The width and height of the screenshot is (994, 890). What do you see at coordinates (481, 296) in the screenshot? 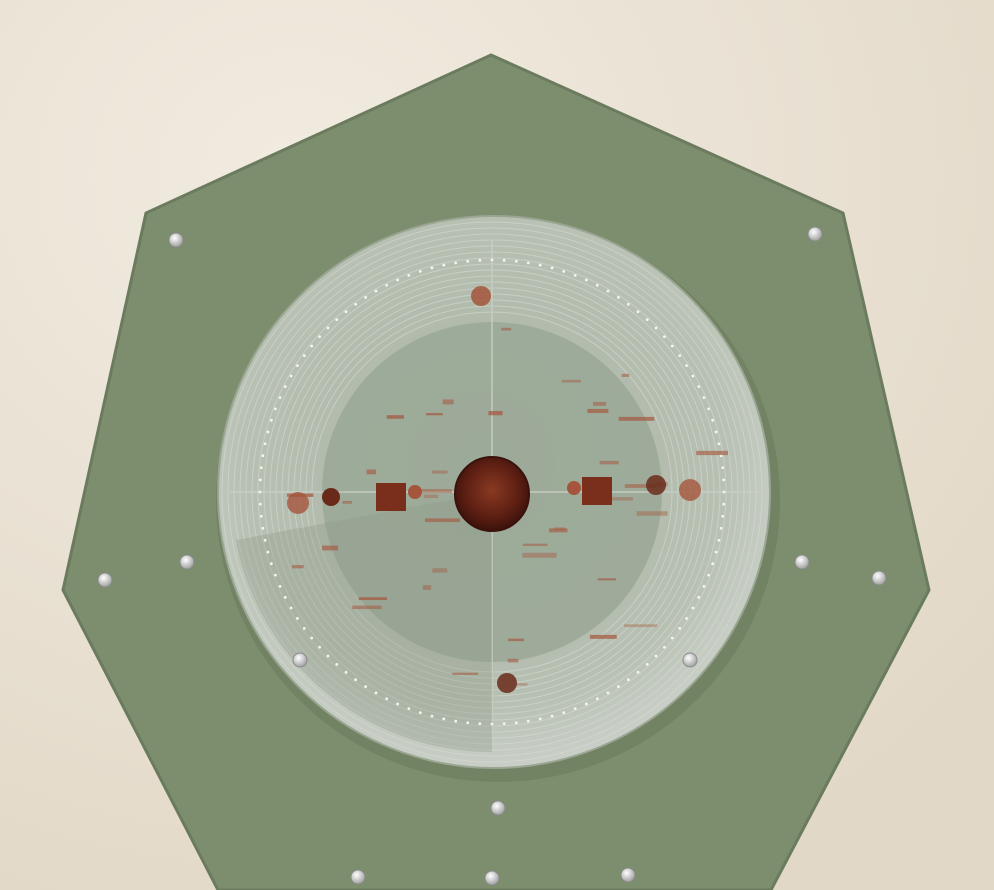
I see `top-marker` at bounding box center [481, 296].